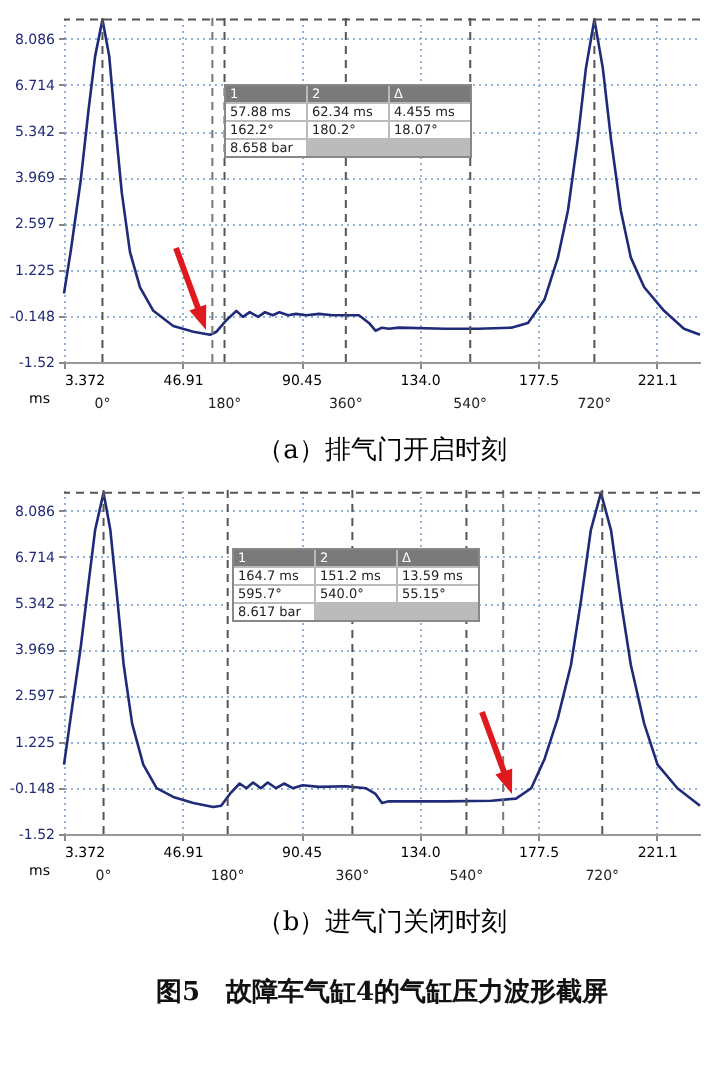 The height and width of the screenshot is (1072, 710). Describe the element at coordinates (382, 450) in the screenshot. I see `text: （a）排气门开启时刻` at that location.